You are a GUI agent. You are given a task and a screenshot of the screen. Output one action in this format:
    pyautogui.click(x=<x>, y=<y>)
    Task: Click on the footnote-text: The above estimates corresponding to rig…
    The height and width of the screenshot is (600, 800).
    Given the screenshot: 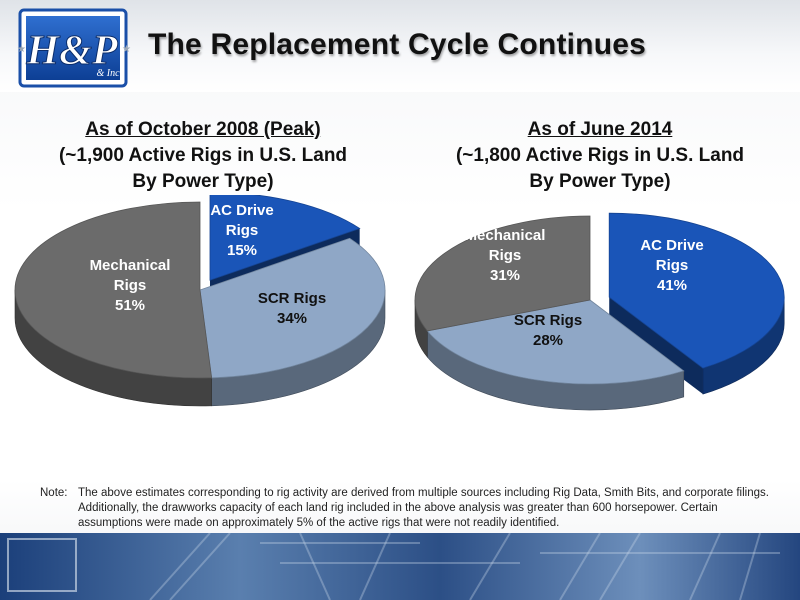 What is the action you would take?
    pyautogui.click(x=423, y=508)
    